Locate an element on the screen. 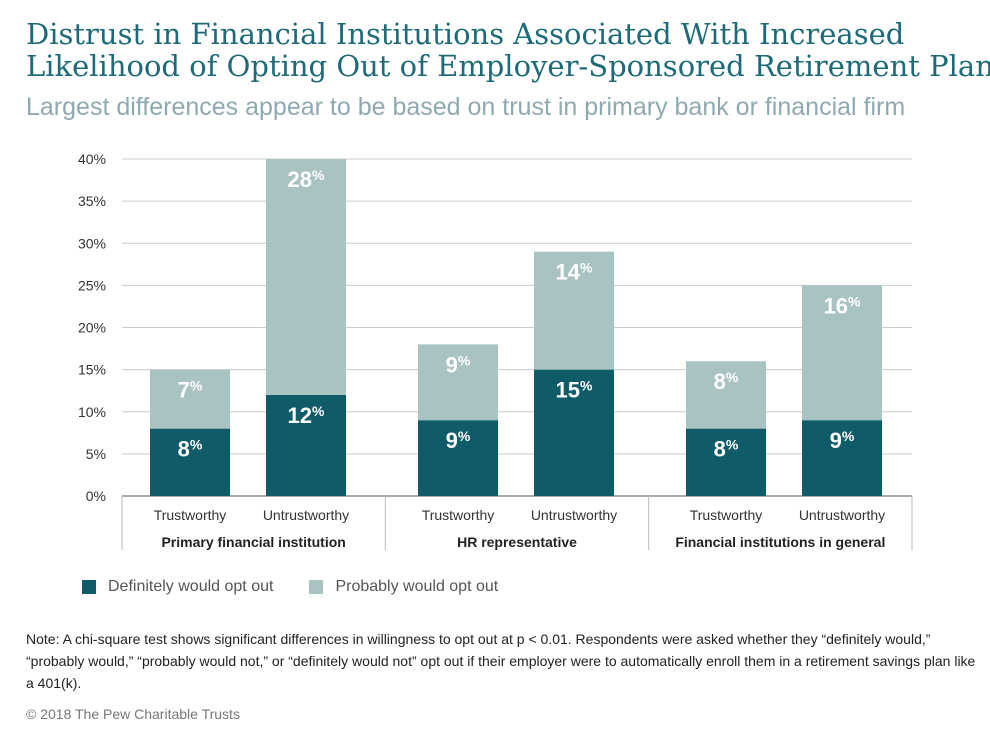 Image resolution: width=990 pixels, height=739 pixels. y-tick-label: 20% is located at coordinates (92, 328).